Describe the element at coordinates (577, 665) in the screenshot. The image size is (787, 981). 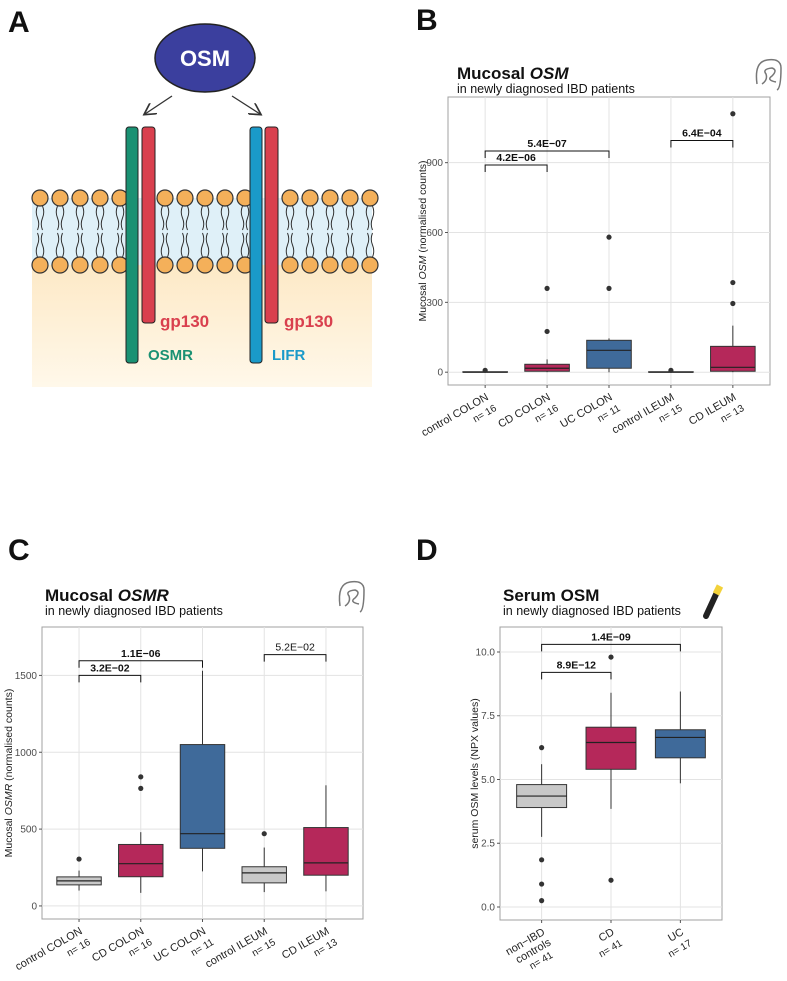
I see `p-value: 8.9E−12` at that location.